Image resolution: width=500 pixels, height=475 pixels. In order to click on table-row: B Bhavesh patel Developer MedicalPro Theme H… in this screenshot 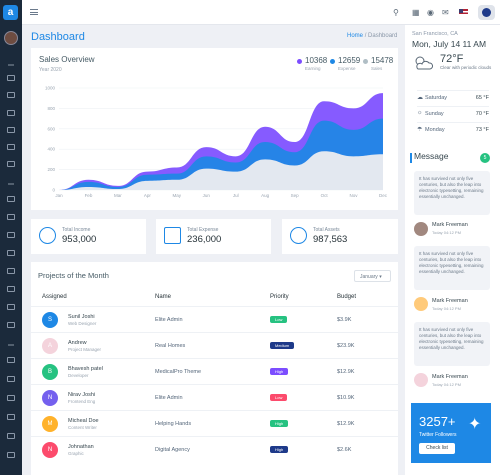, I will do `click(214, 371)`.